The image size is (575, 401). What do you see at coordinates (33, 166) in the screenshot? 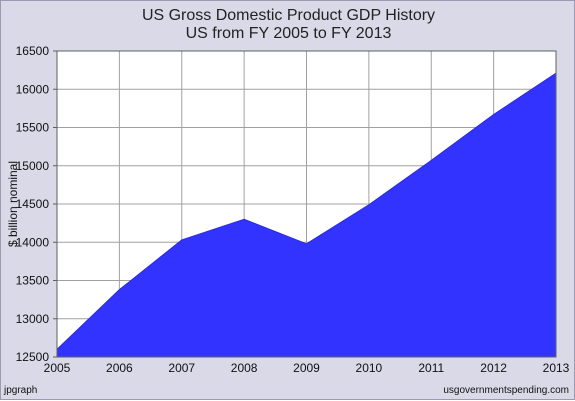
I see `y-tick-label: 15000` at bounding box center [33, 166].